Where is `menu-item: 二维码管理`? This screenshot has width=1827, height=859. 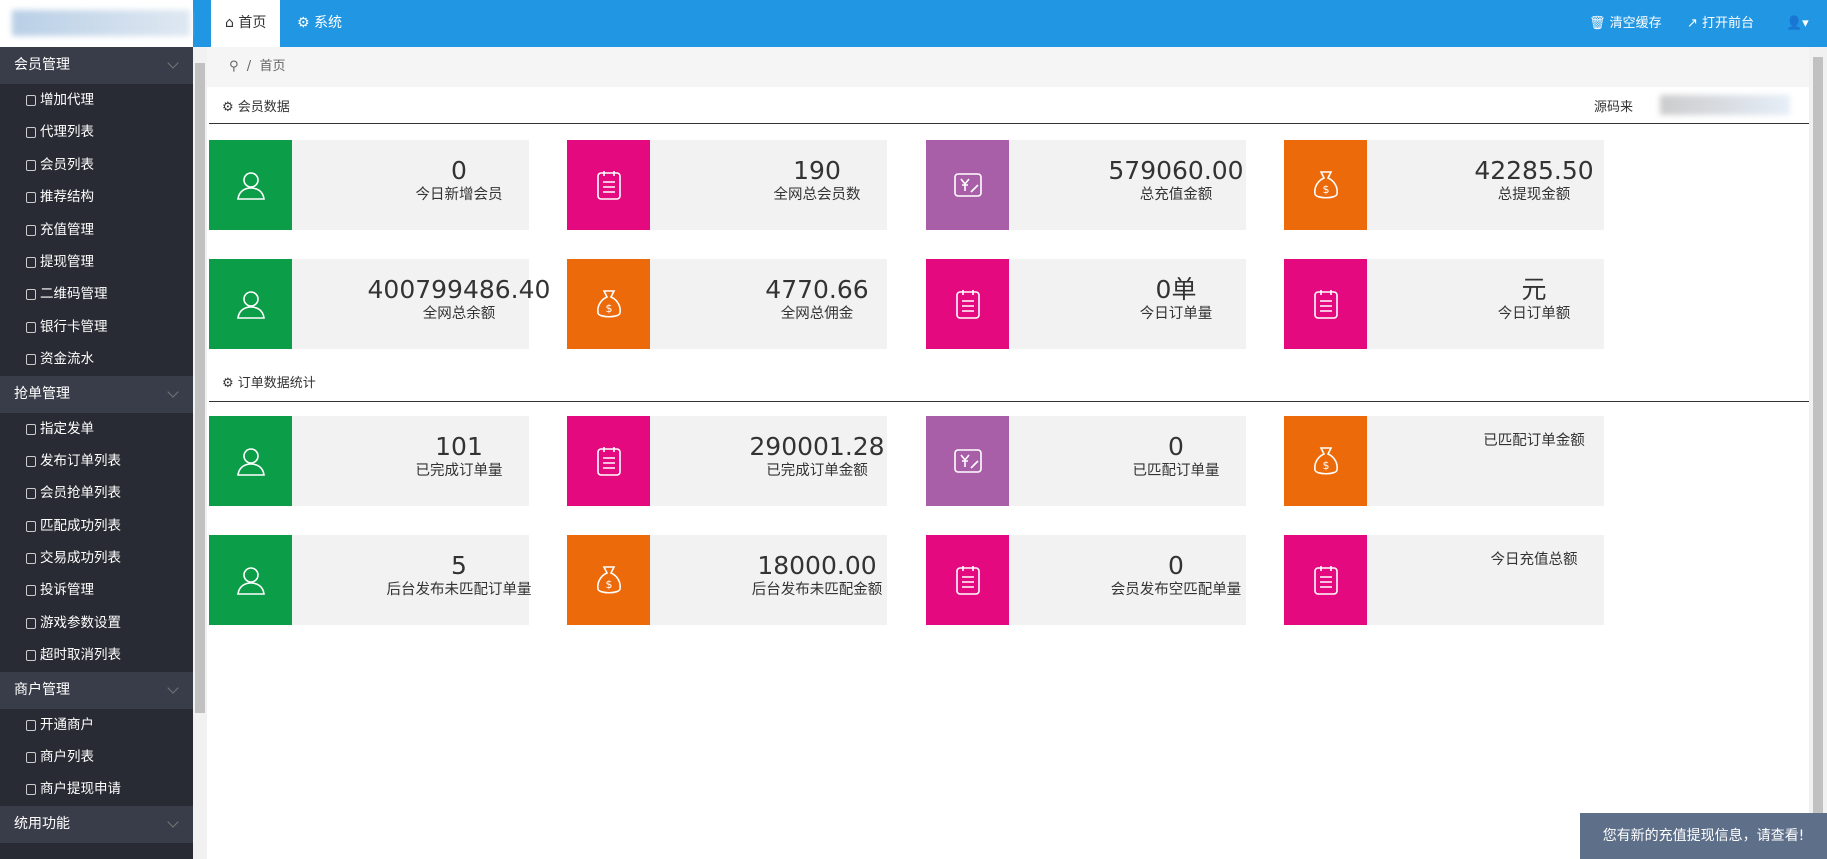
menu-item: 二维码管理 is located at coordinates (96, 294).